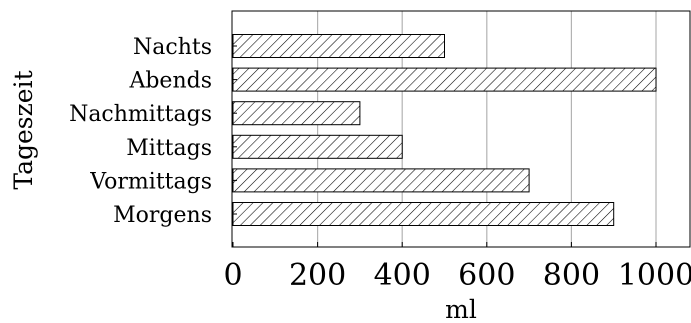 Image resolution: width=691 pixels, height=323 pixels. Describe the element at coordinates (402, 275) in the screenshot. I see `x-tick-label: 400` at that location.